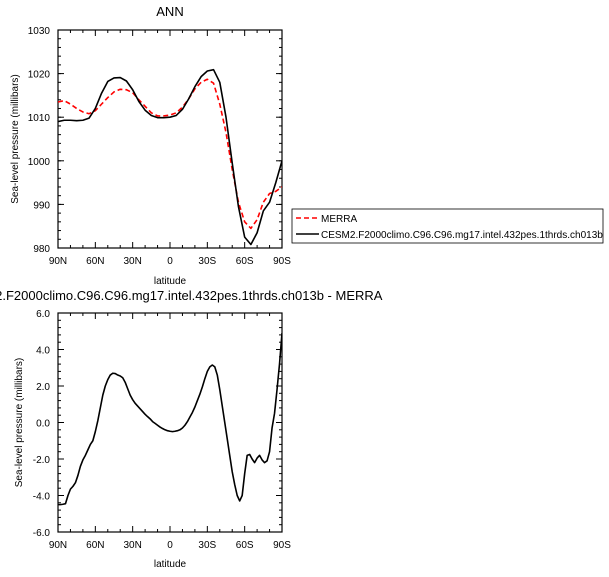 The width and height of the screenshot is (609, 577). What do you see at coordinates (41, 249) in the screenshot?
I see `y-tick-label: 980` at bounding box center [41, 249].